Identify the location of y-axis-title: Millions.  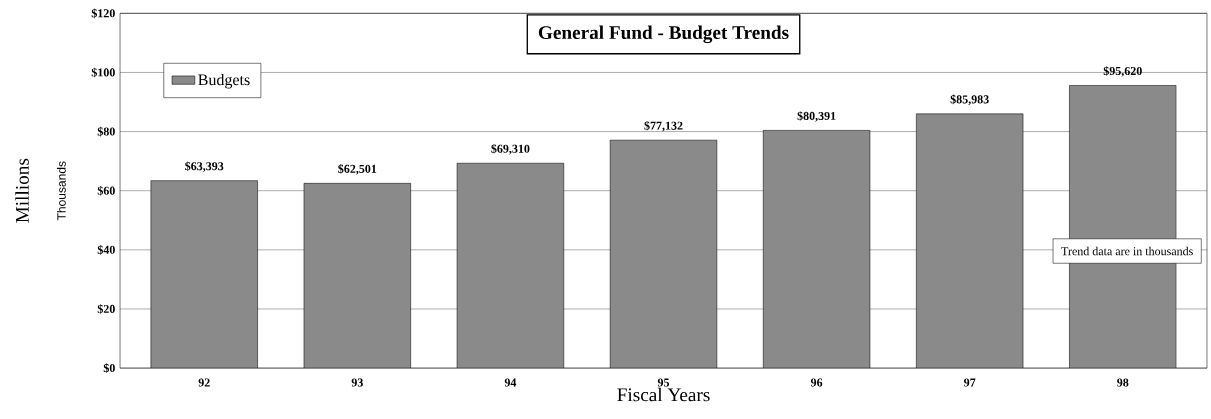
(22, 190).